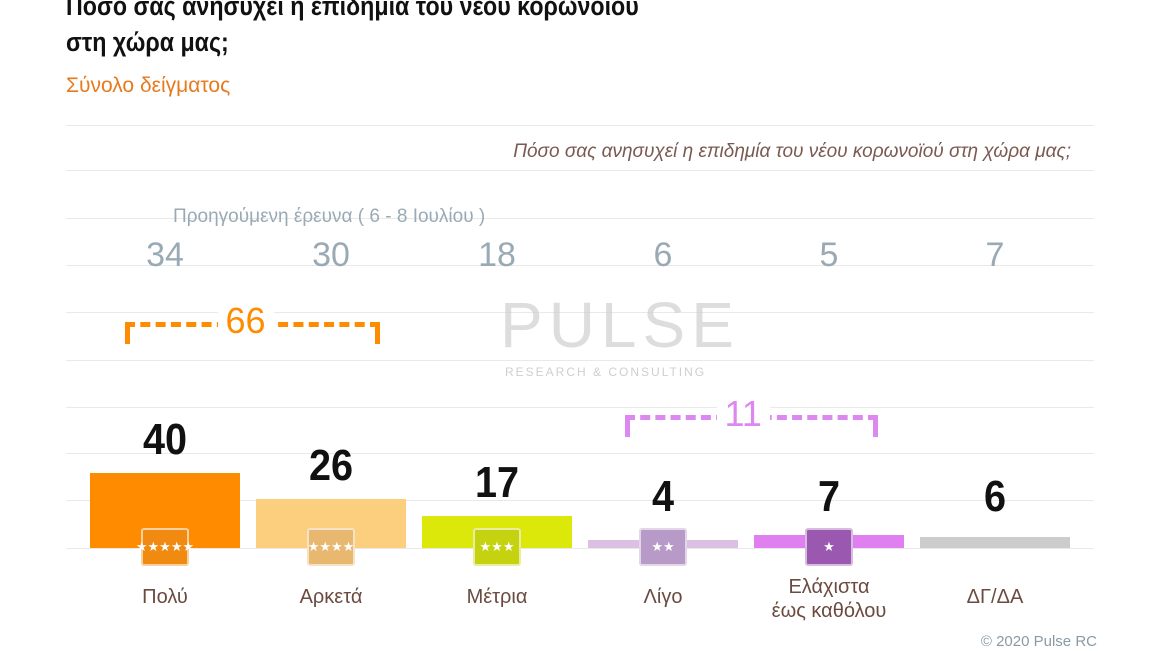 The height and width of the screenshot is (651, 1157). I want to click on value-label: 40, so click(165, 439).